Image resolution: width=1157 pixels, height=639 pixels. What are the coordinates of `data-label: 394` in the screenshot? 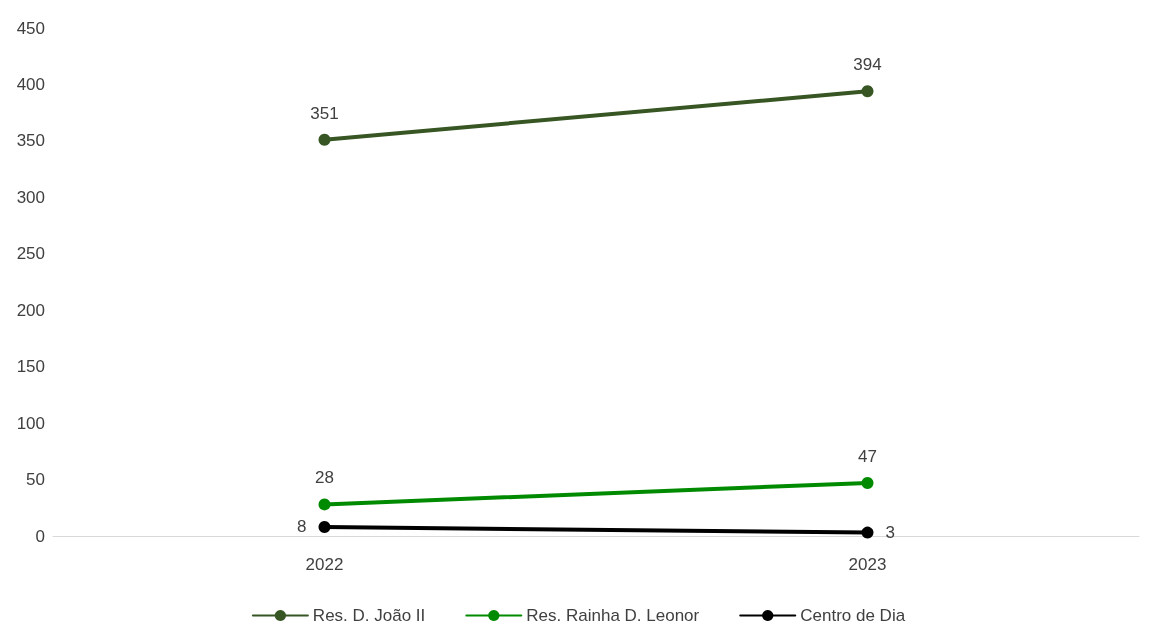 It's located at (867, 65).